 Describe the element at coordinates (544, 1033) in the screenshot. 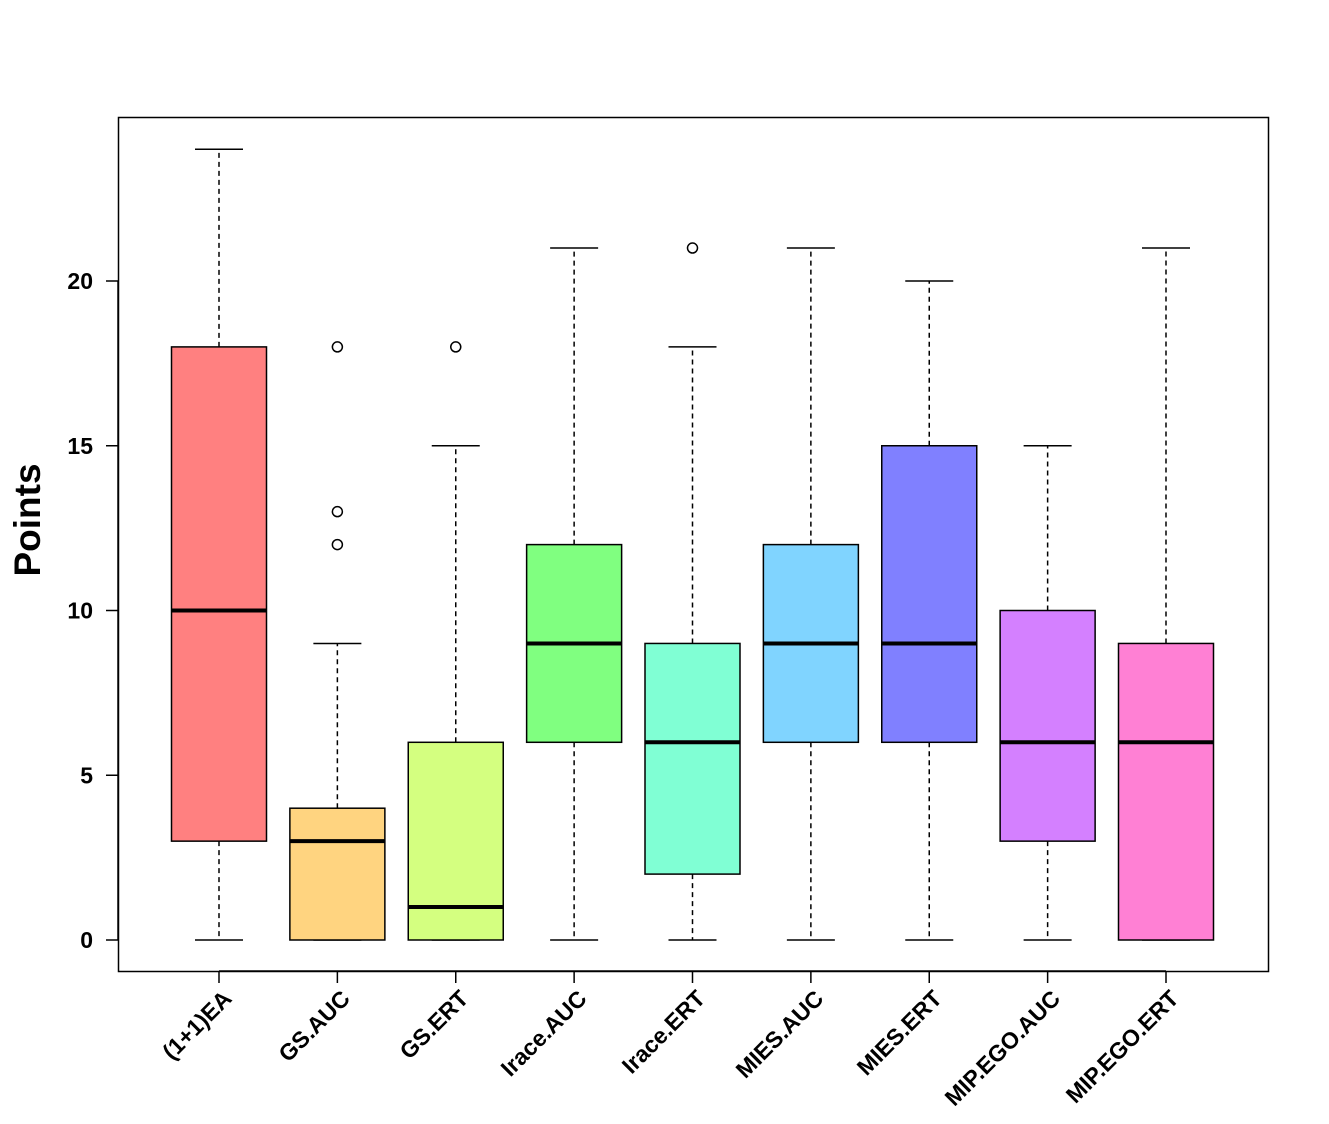

I see `x-tick-label: Irace.AUC` at that location.